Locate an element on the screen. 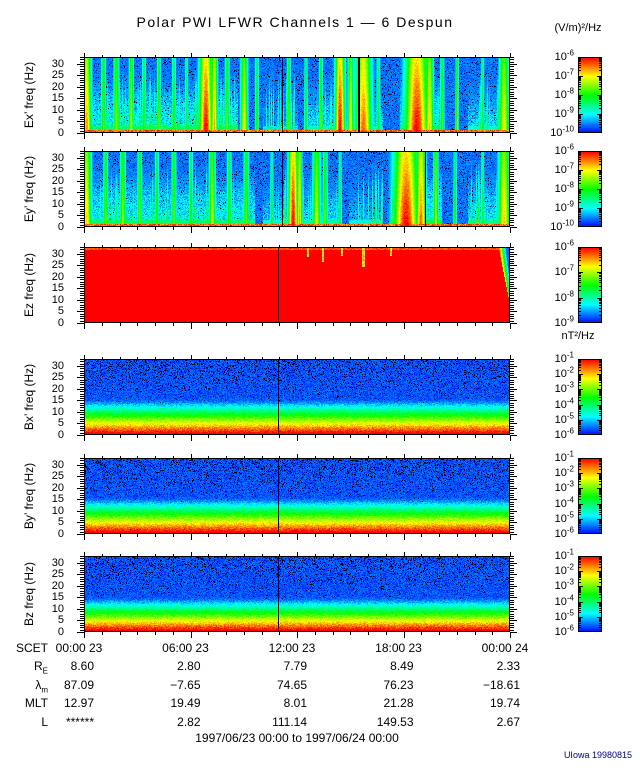  bx-colorbar-tick-label: 10⁻⁶ is located at coordinates (564, 433).